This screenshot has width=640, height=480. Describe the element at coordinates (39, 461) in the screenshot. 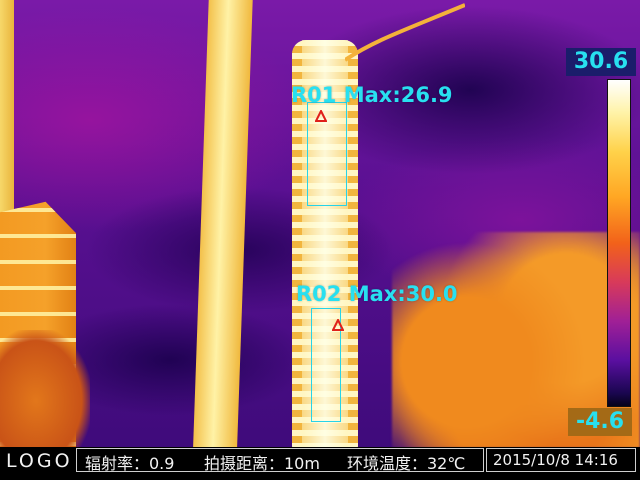

I see `logo: LOGO` at that location.